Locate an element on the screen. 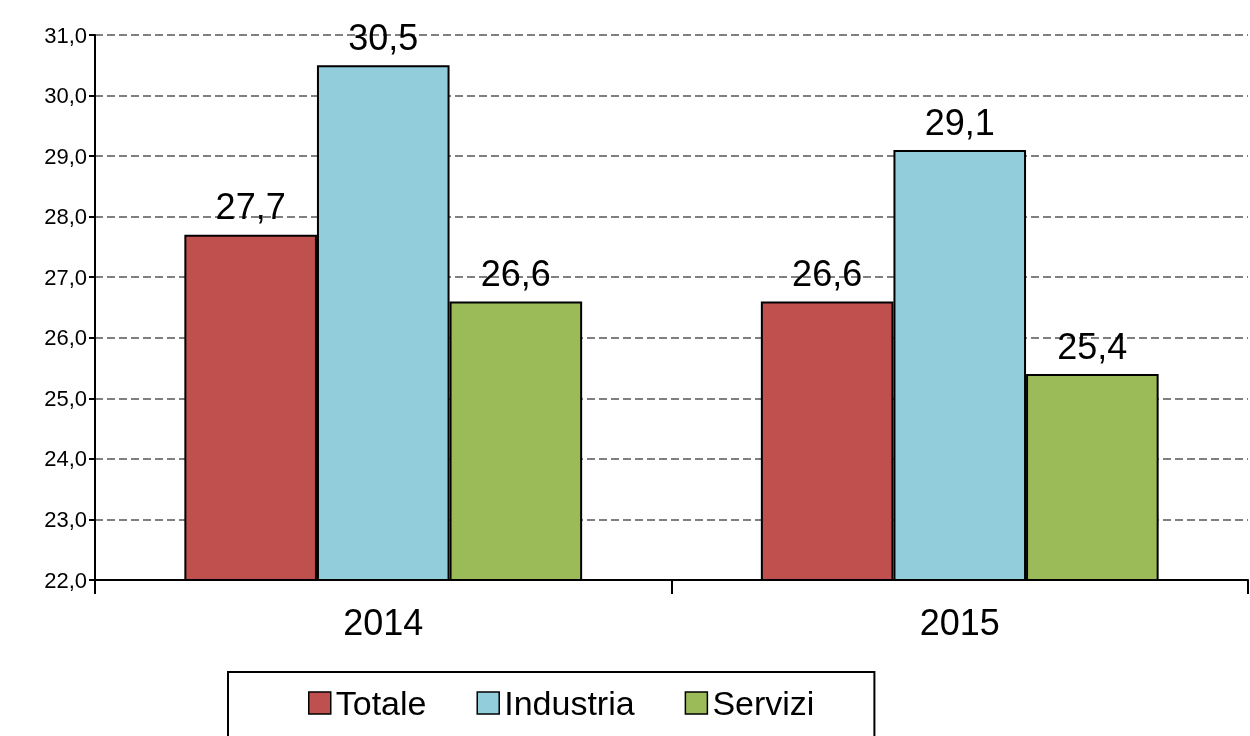 This screenshot has width=1250, height=736. y-tick-label: 31,0 is located at coordinates (65, 35).